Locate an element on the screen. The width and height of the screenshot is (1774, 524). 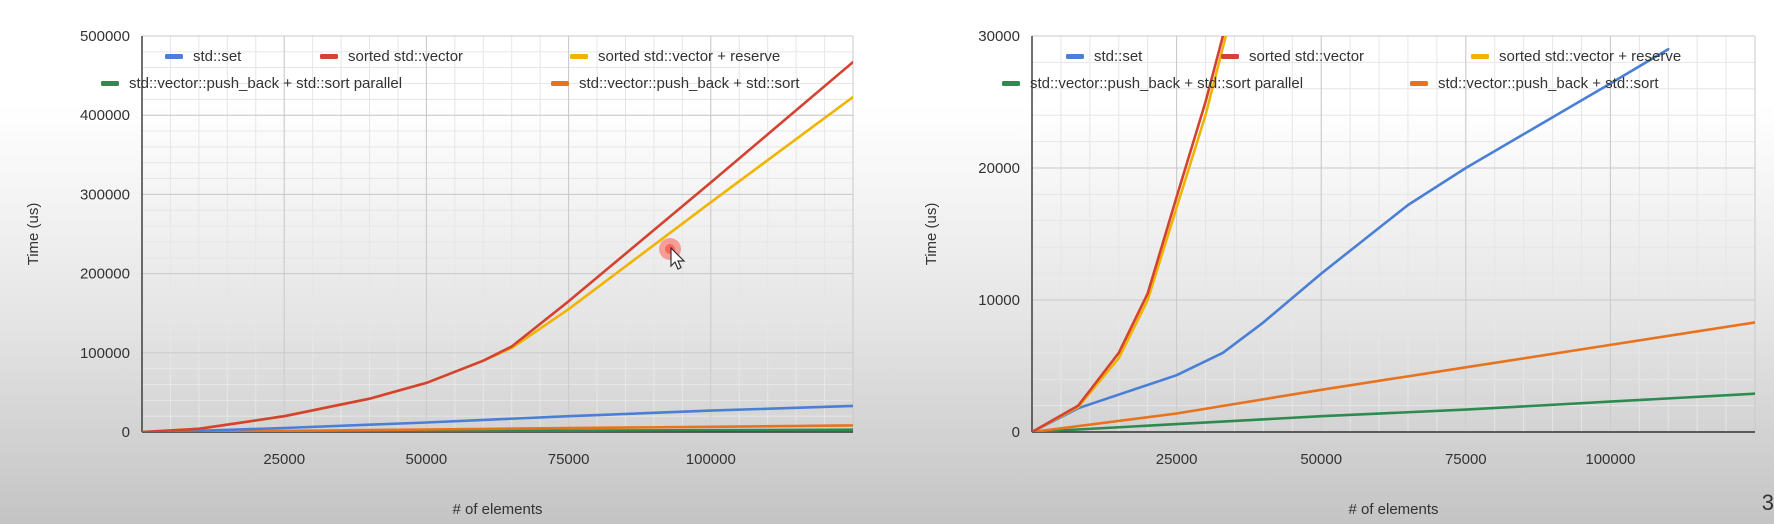
mouse-cursor-icon is located at coordinates (672, 254).